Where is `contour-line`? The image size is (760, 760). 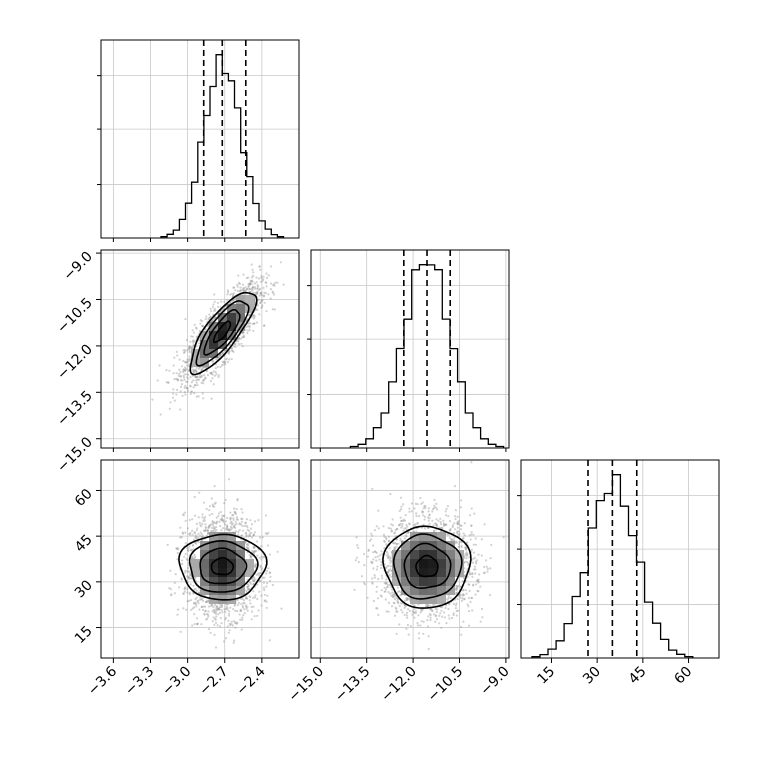 contour-line is located at coordinates (223, 567).